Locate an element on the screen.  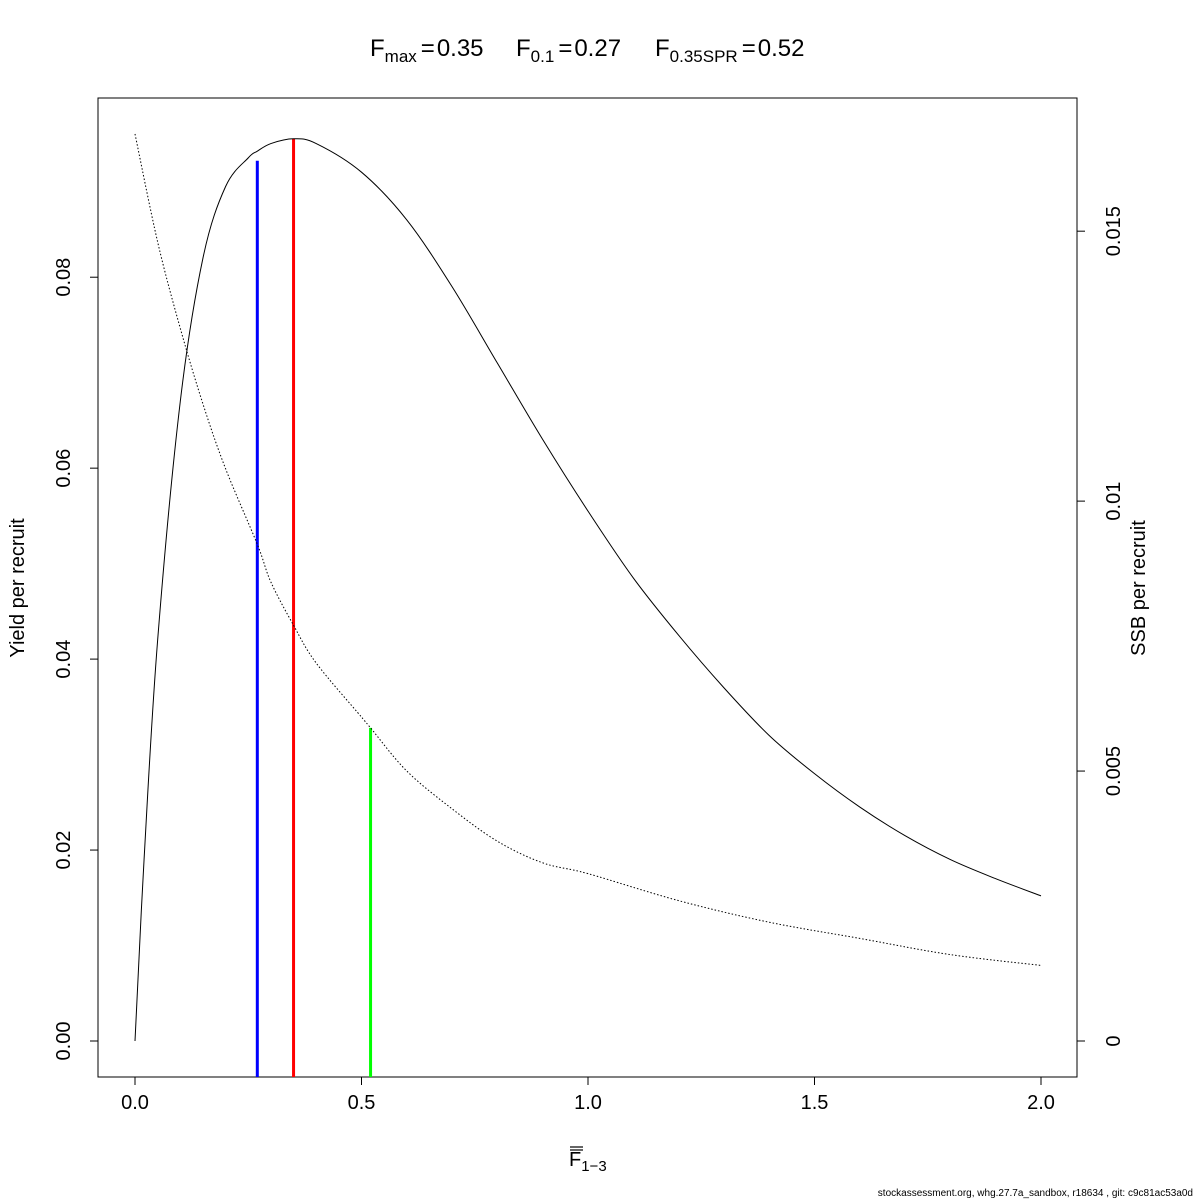
y-right-label: SSB per recruit is located at coordinates (1139, 588).